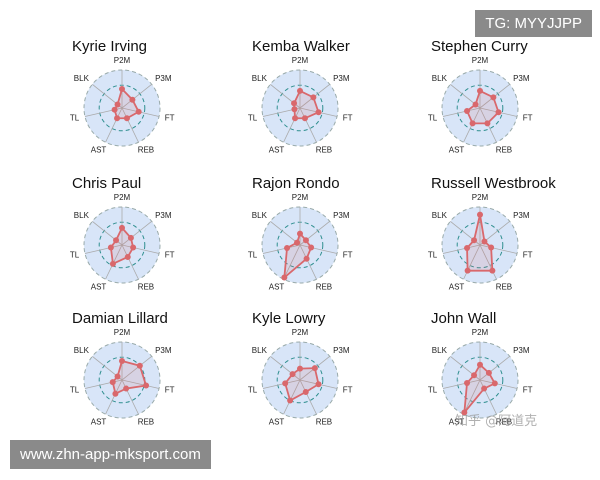  What do you see at coordinates (301, 46) in the screenshot?
I see `chart-title: Kemba Walker` at bounding box center [301, 46].